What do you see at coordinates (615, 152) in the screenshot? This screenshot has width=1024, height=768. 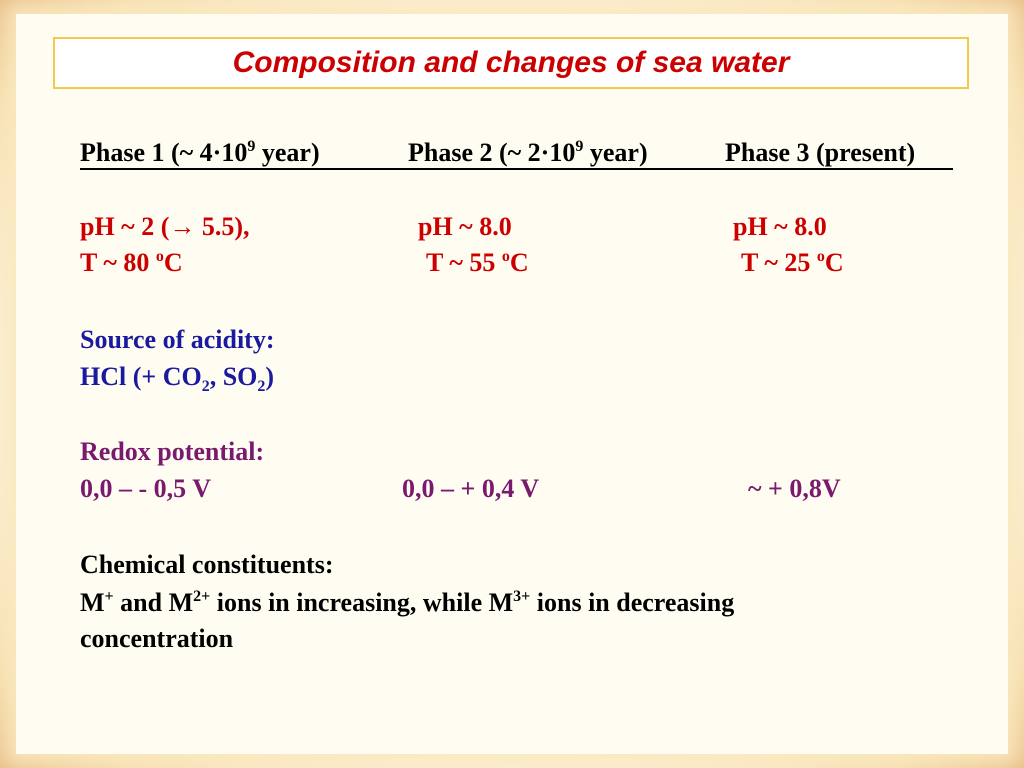 I see `phase-2-suffix: year)` at bounding box center [615, 152].